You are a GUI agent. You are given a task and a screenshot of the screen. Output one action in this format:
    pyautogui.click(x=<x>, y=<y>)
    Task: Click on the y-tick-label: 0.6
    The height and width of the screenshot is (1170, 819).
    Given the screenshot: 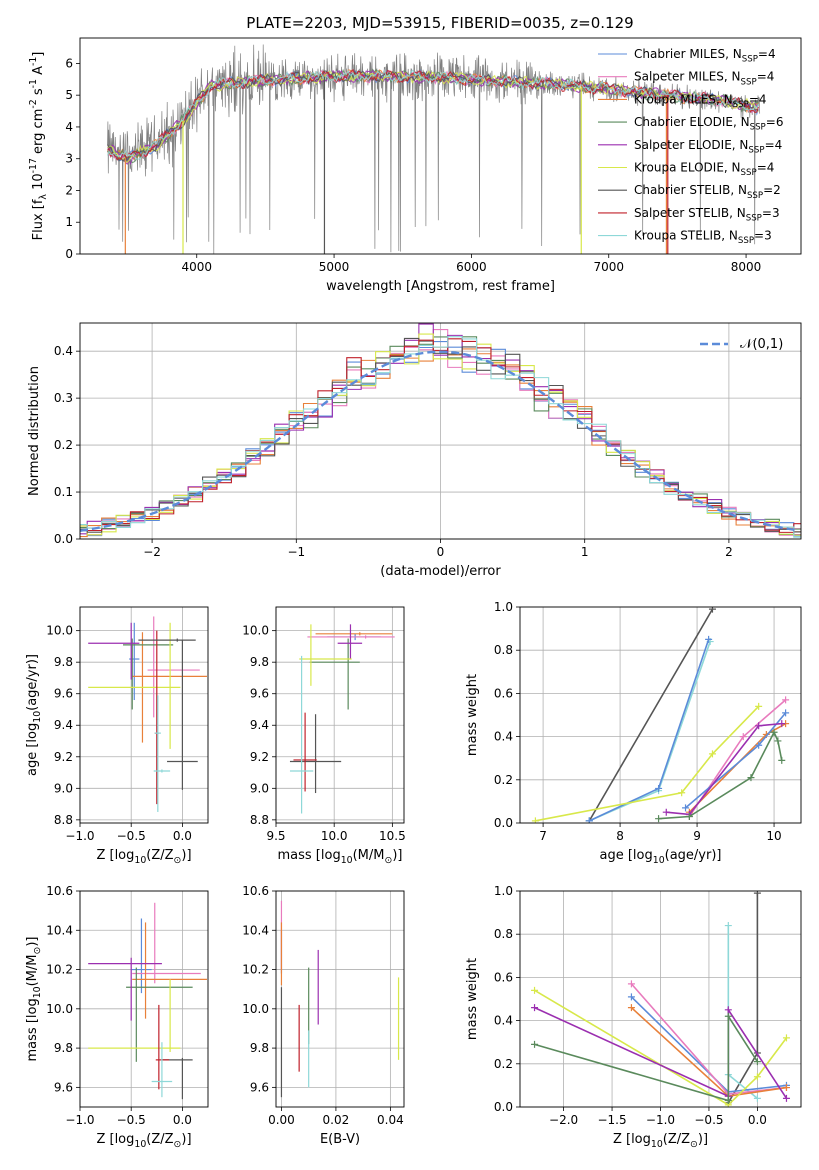 What is the action you would take?
    pyautogui.click(x=503, y=977)
    